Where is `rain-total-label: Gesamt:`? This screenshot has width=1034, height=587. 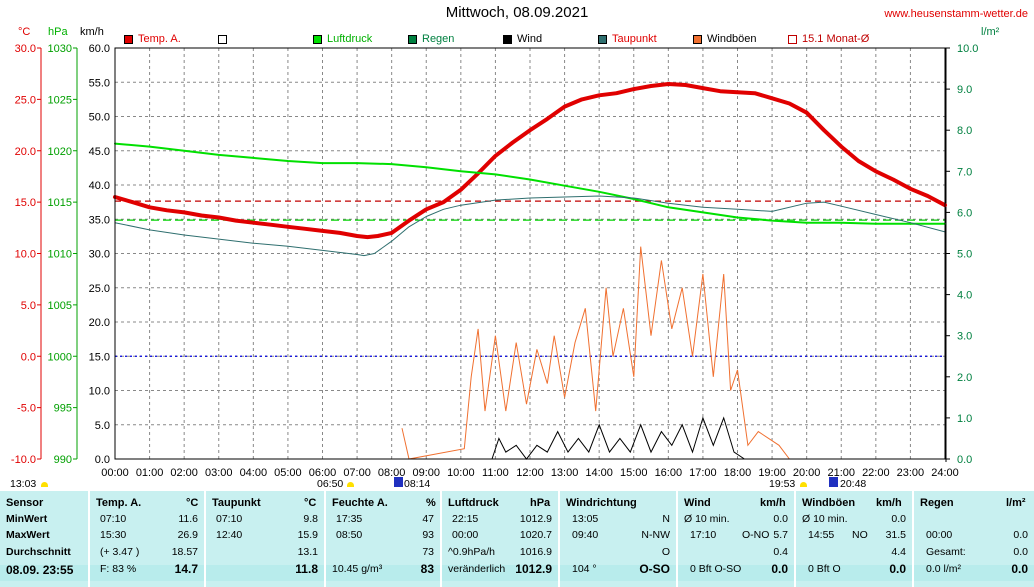
rain-total-label: Gesamt: is located at coordinates (946, 552).